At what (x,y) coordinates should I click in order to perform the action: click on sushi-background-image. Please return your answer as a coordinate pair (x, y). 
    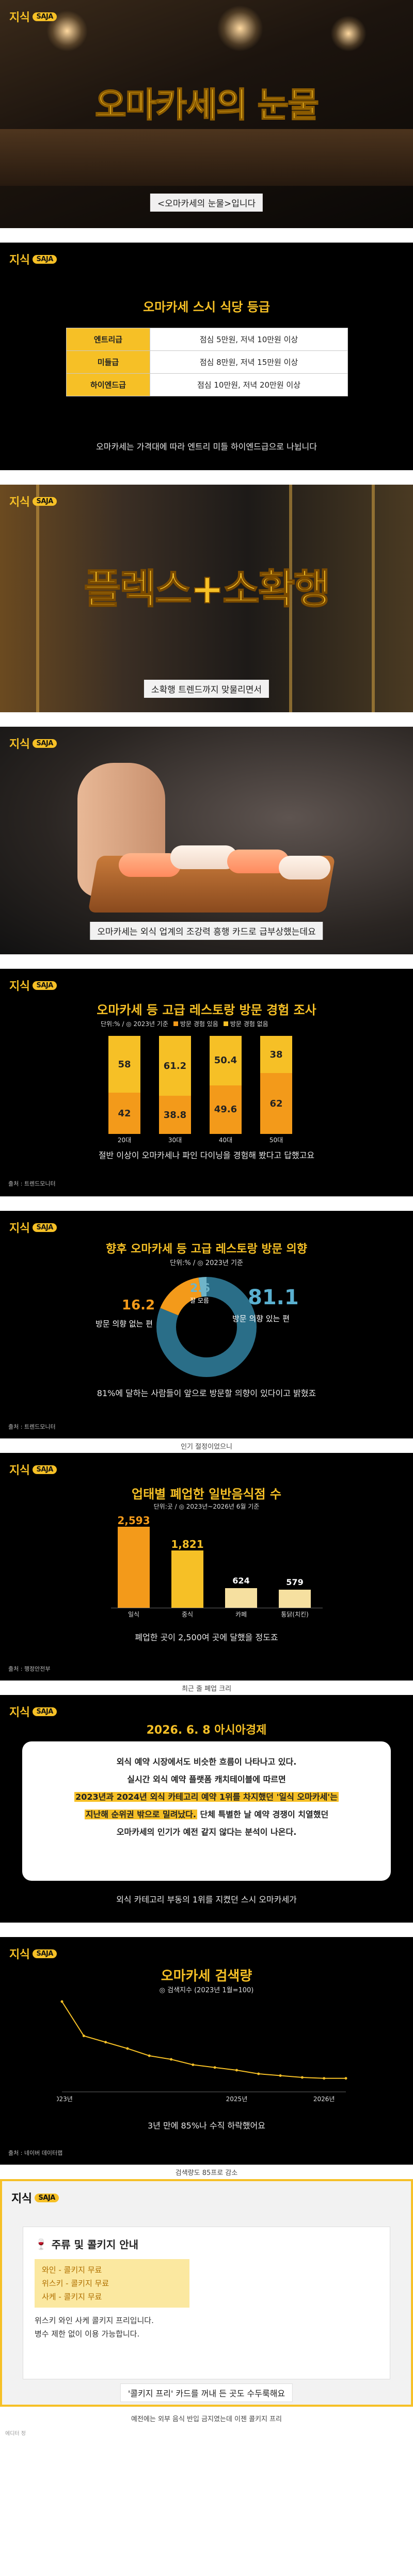
    Looking at the image, I should click on (206, 840).